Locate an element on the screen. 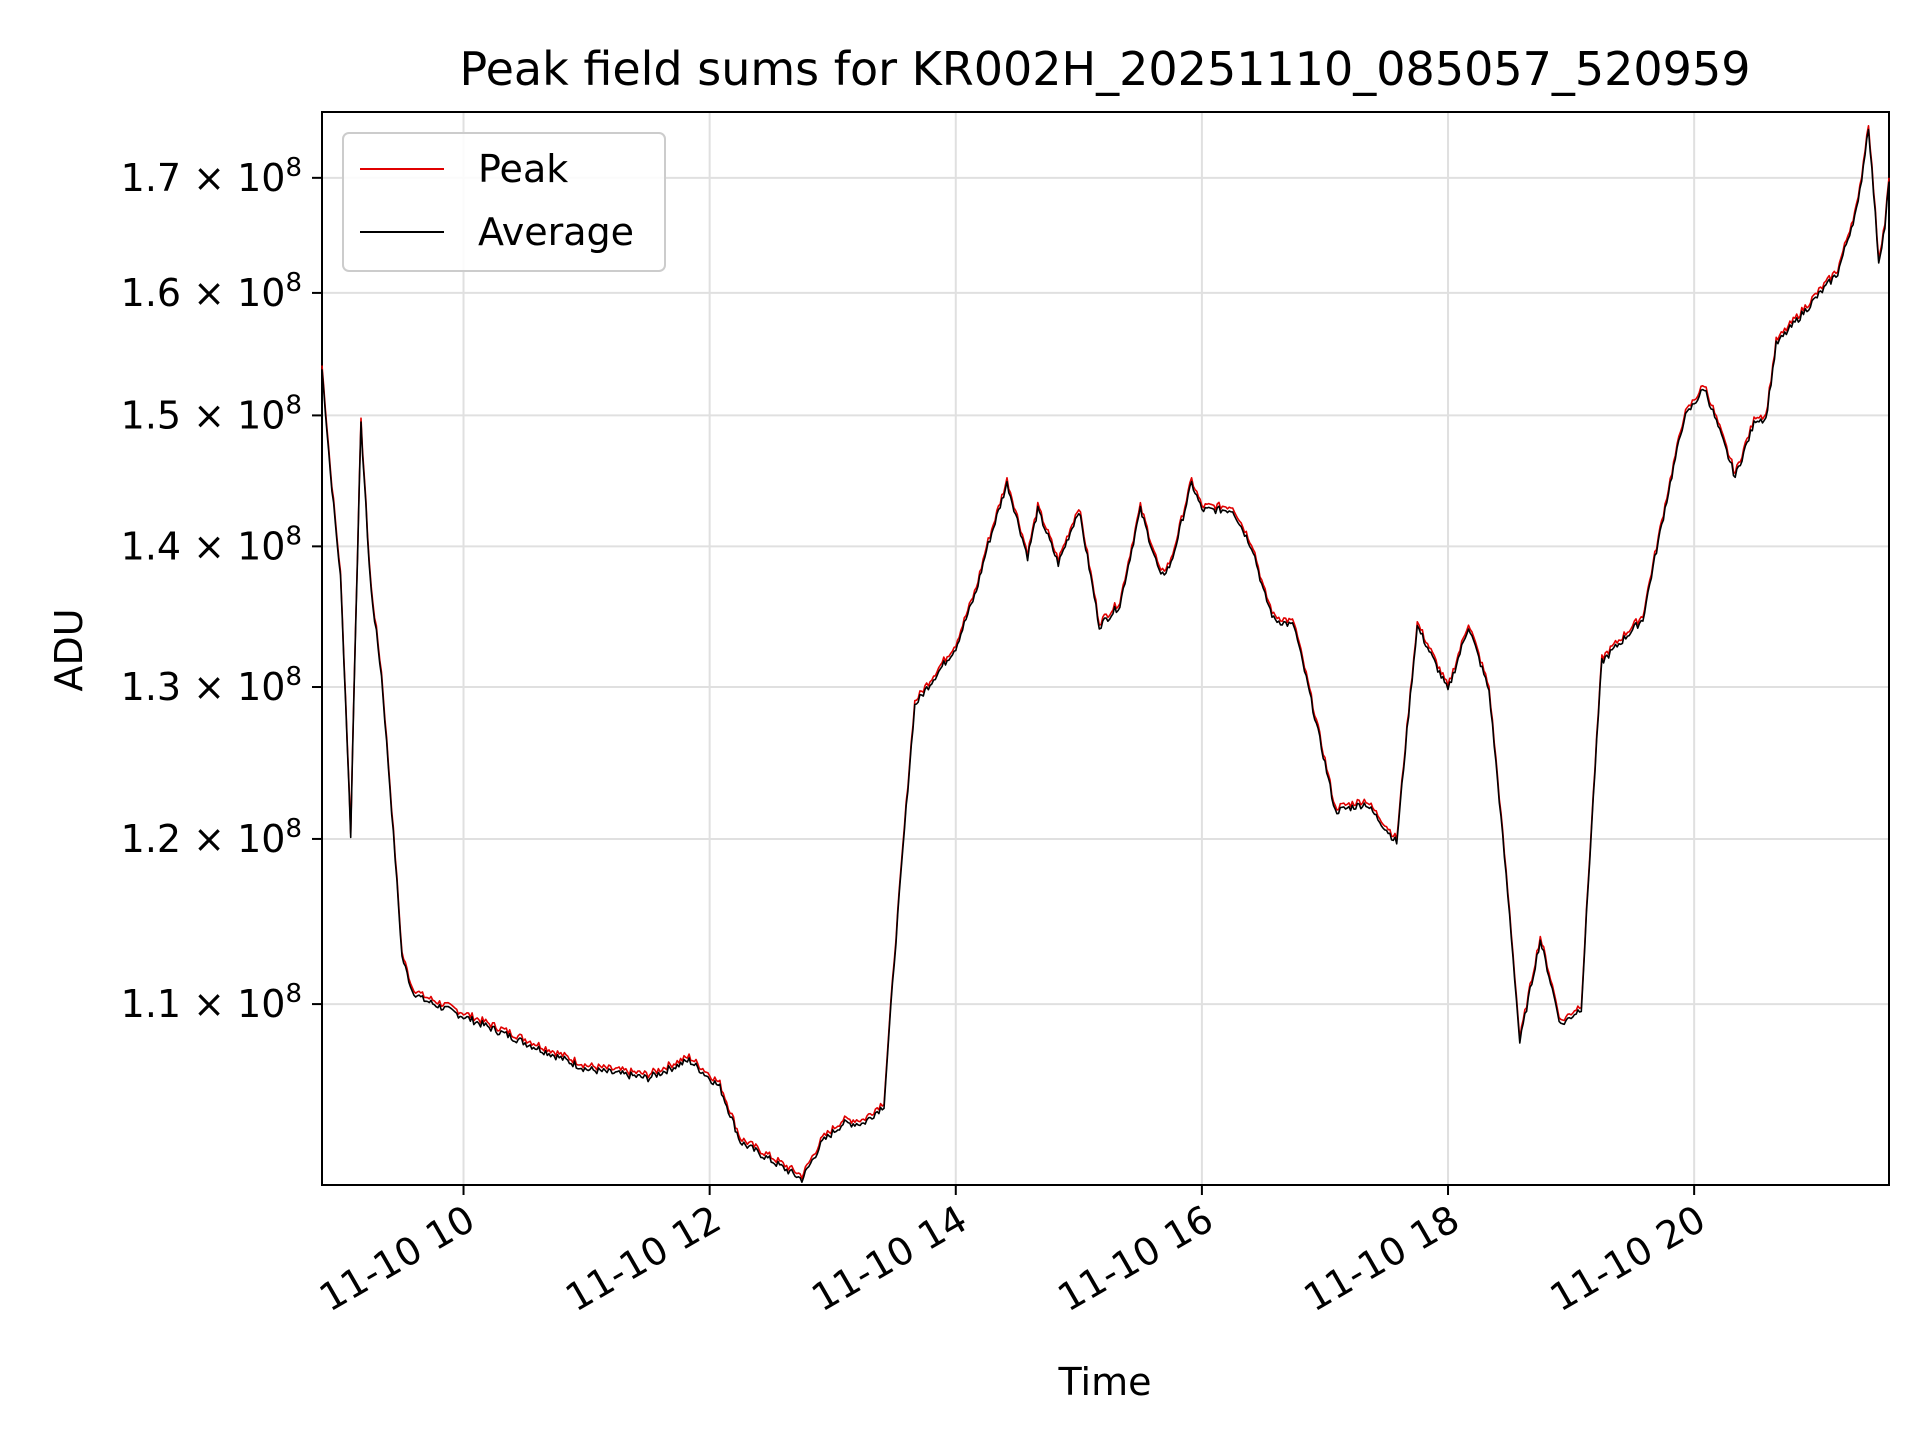 This screenshot has height=1440, width=1920. legend-label-peak: Peak is located at coordinates (523, 169).